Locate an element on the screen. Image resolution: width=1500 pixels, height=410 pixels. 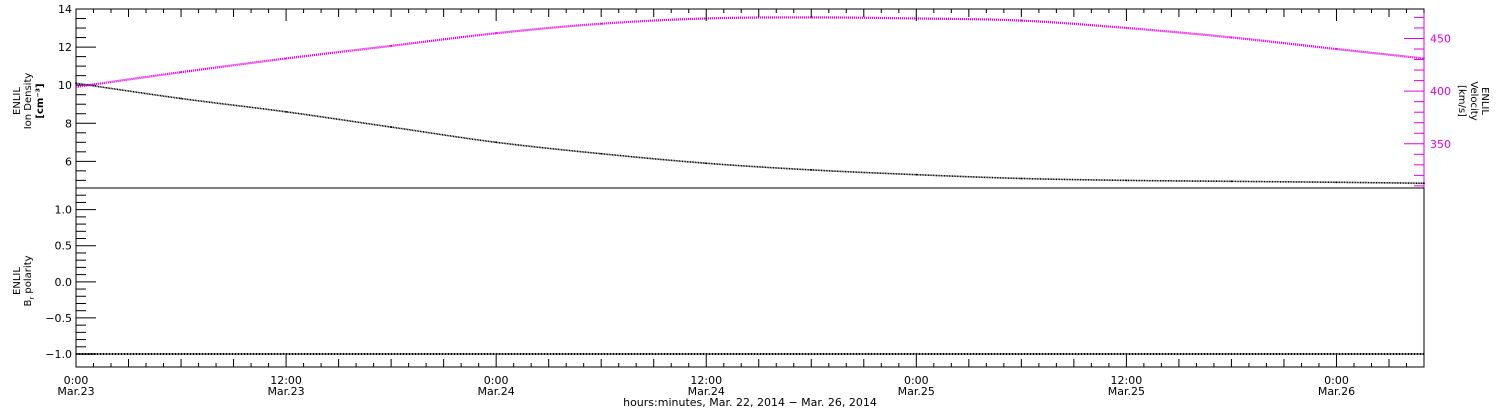
top-right-ylabel-line3: [km/s] is located at coordinates (1461, 101).